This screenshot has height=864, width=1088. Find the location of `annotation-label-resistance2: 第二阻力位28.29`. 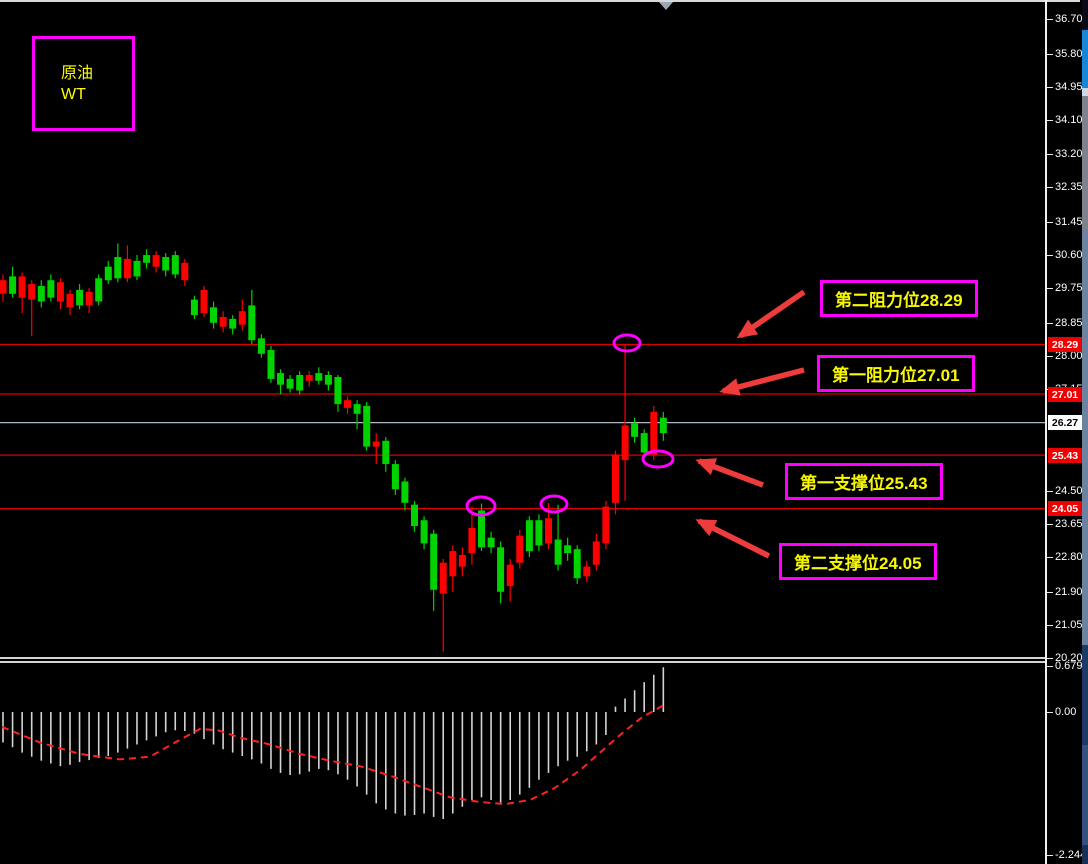

annotation-label-resistance2: 第二阻力位28.29 is located at coordinates (899, 298).